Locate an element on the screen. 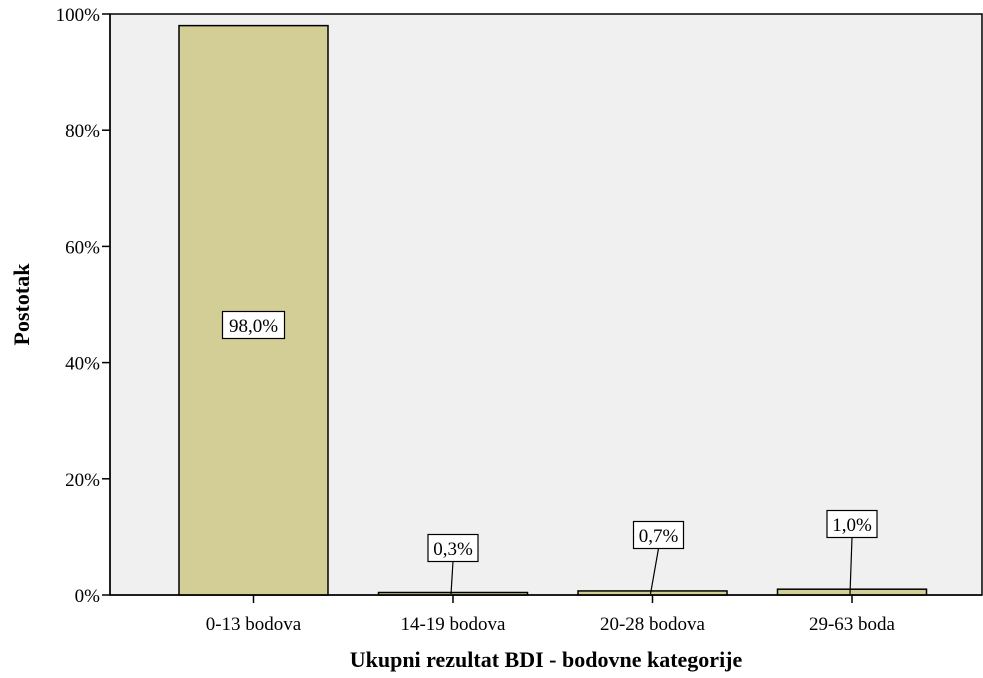 The height and width of the screenshot is (678, 983). y-tick-label: 60% is located at coordinates (82, 247).